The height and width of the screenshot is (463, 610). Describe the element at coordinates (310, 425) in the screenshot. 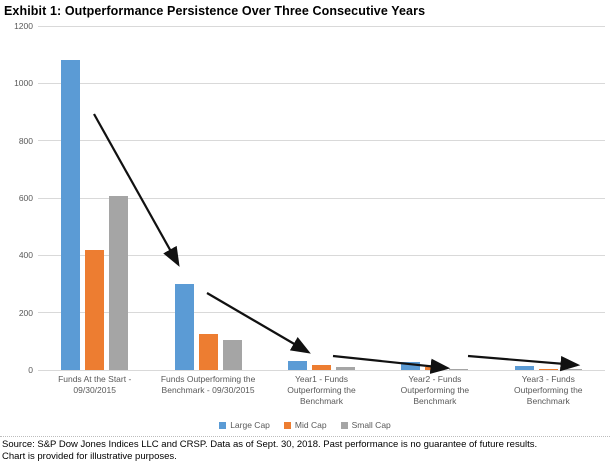

I see `legend-label: Mid Cap` at that location.